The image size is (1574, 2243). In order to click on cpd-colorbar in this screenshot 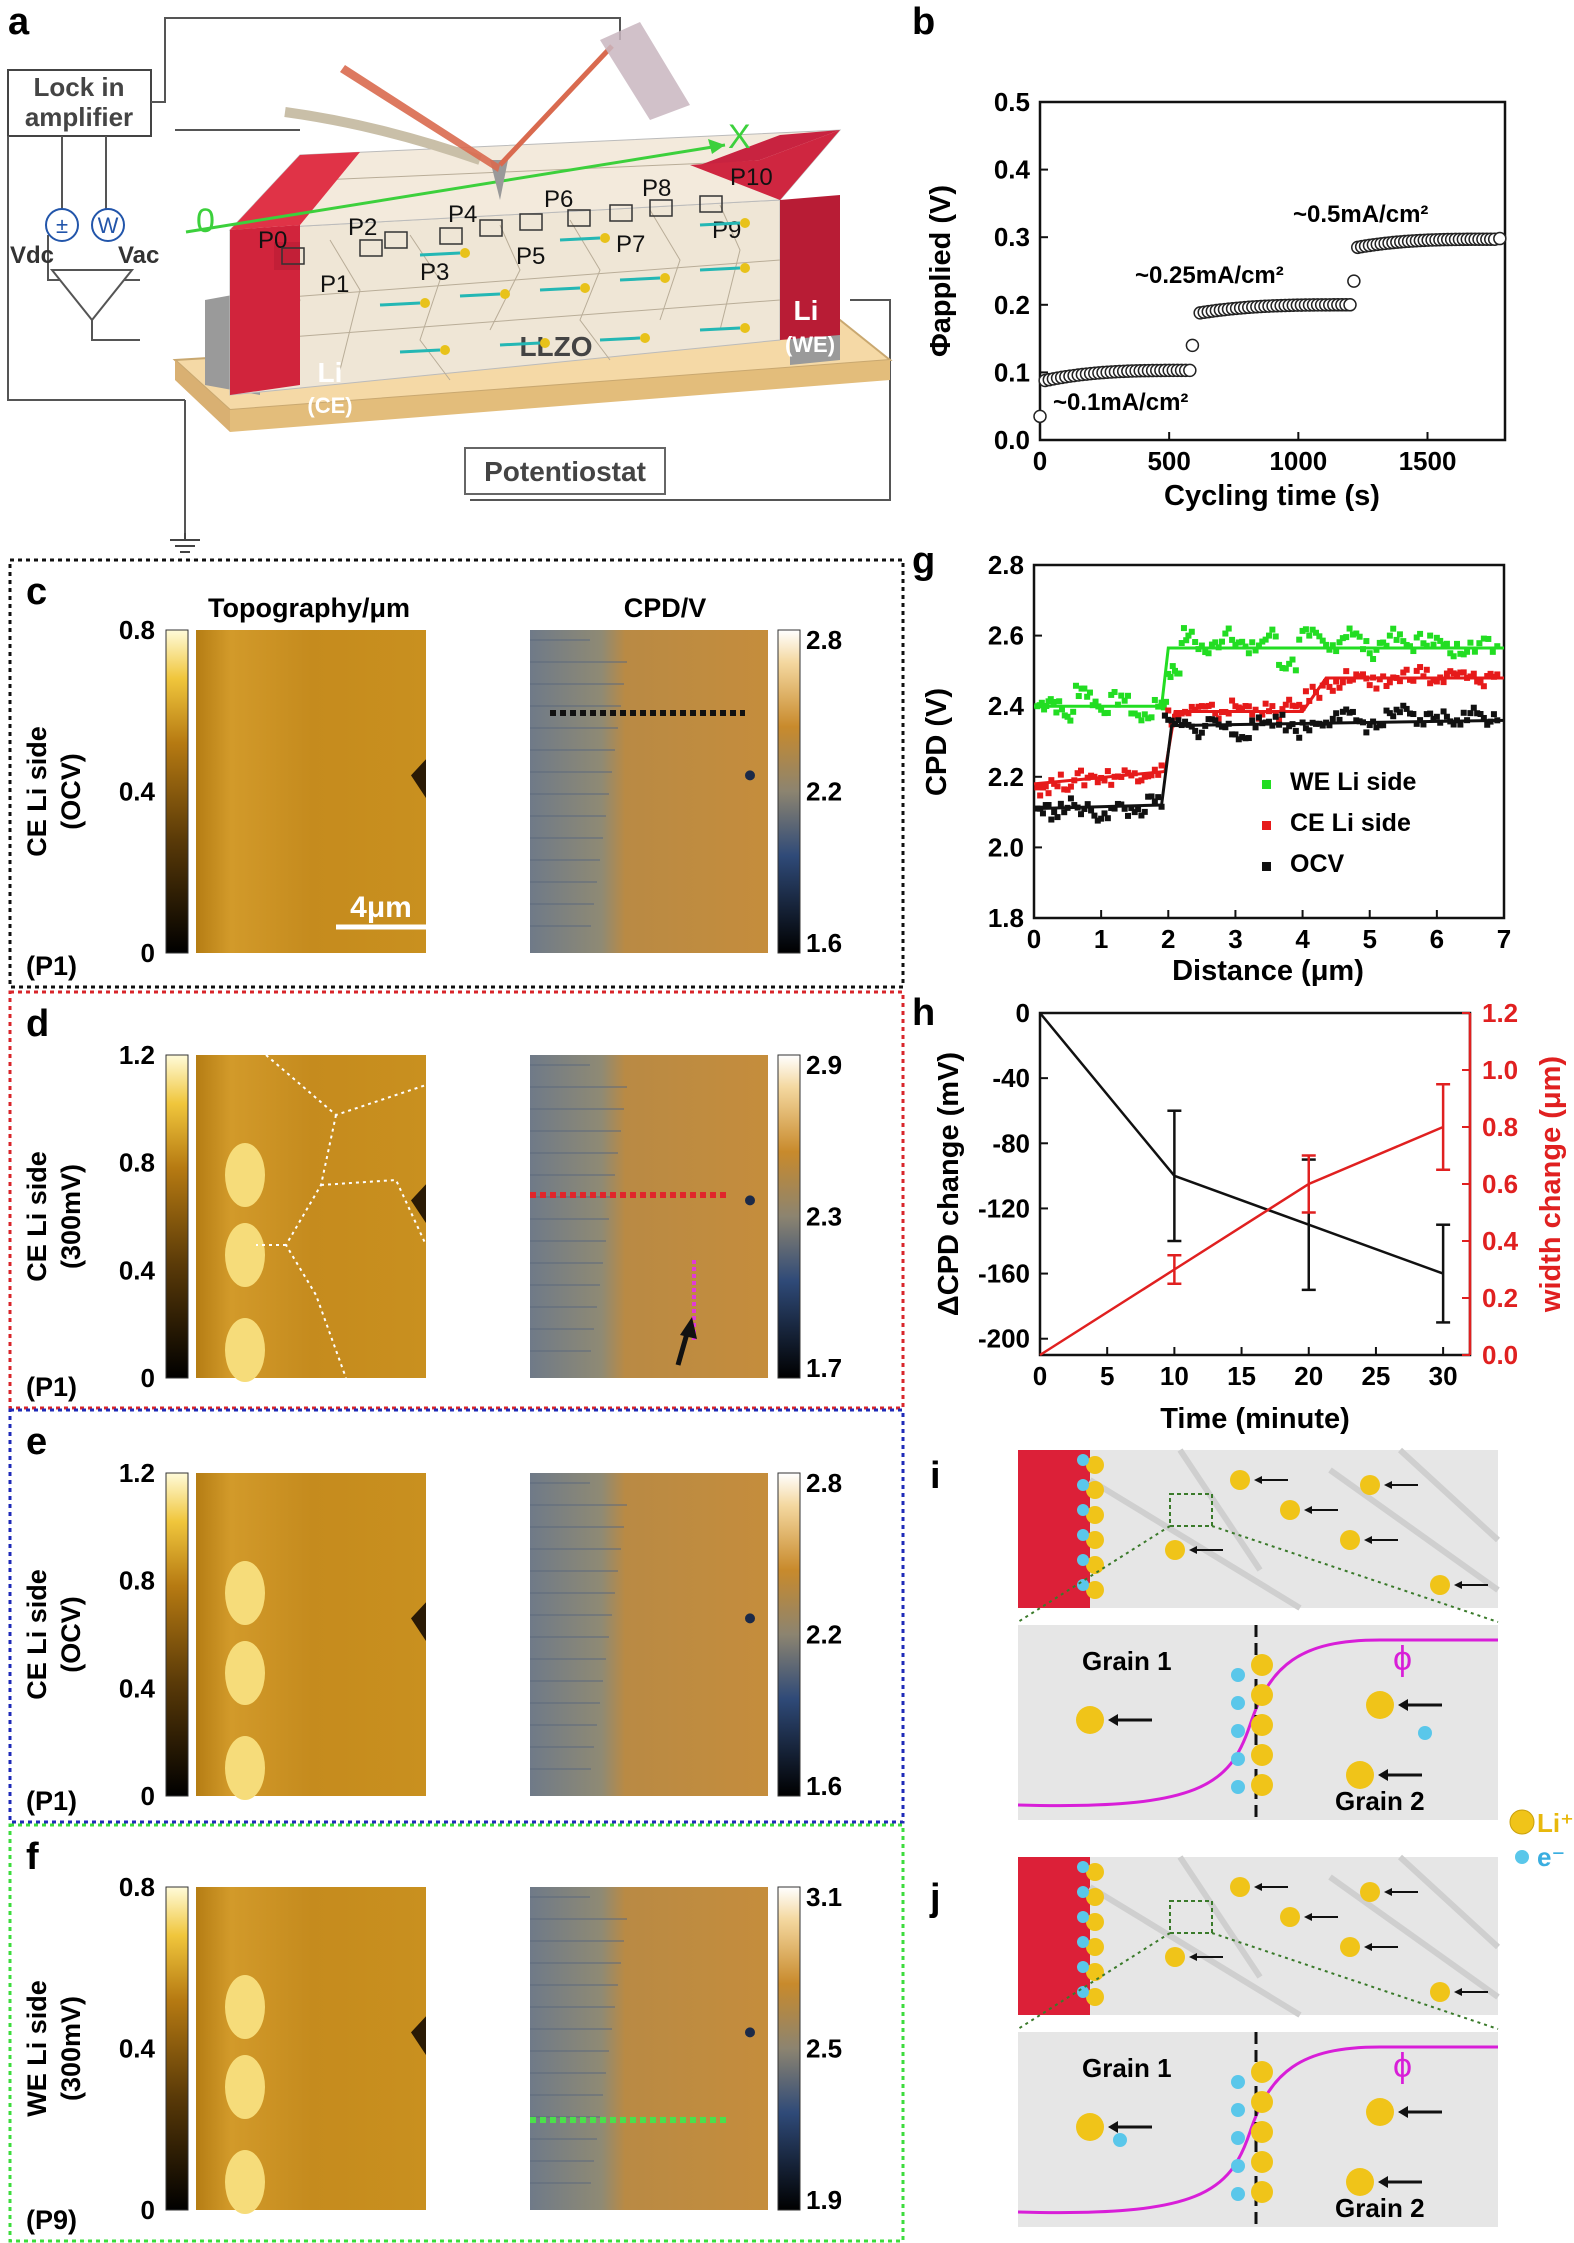, I will do `click(789, 791)`.